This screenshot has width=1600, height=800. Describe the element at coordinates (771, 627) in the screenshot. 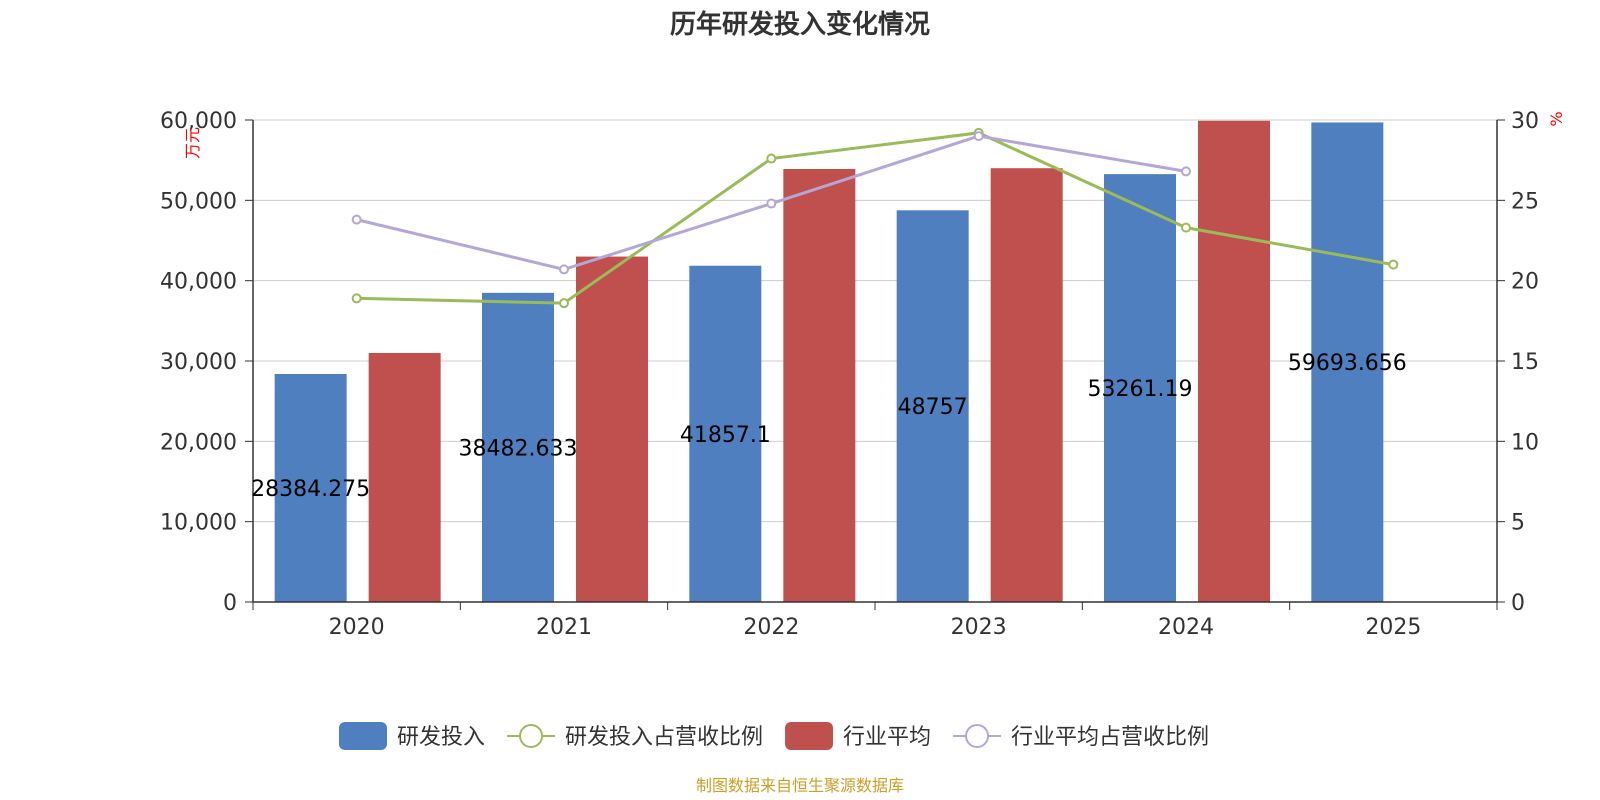

I see `x-tick-label: 2022` at that location.